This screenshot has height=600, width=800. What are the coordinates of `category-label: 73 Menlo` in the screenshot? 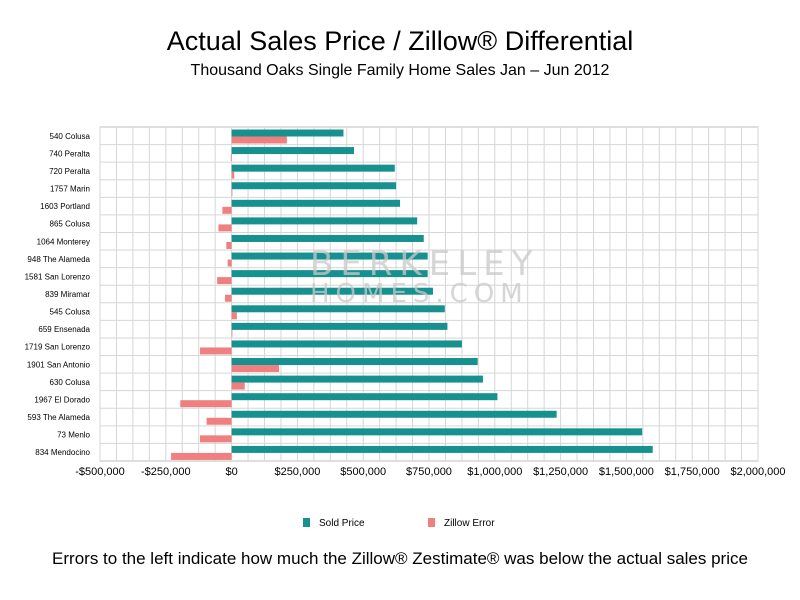 It's located at (73, 435).